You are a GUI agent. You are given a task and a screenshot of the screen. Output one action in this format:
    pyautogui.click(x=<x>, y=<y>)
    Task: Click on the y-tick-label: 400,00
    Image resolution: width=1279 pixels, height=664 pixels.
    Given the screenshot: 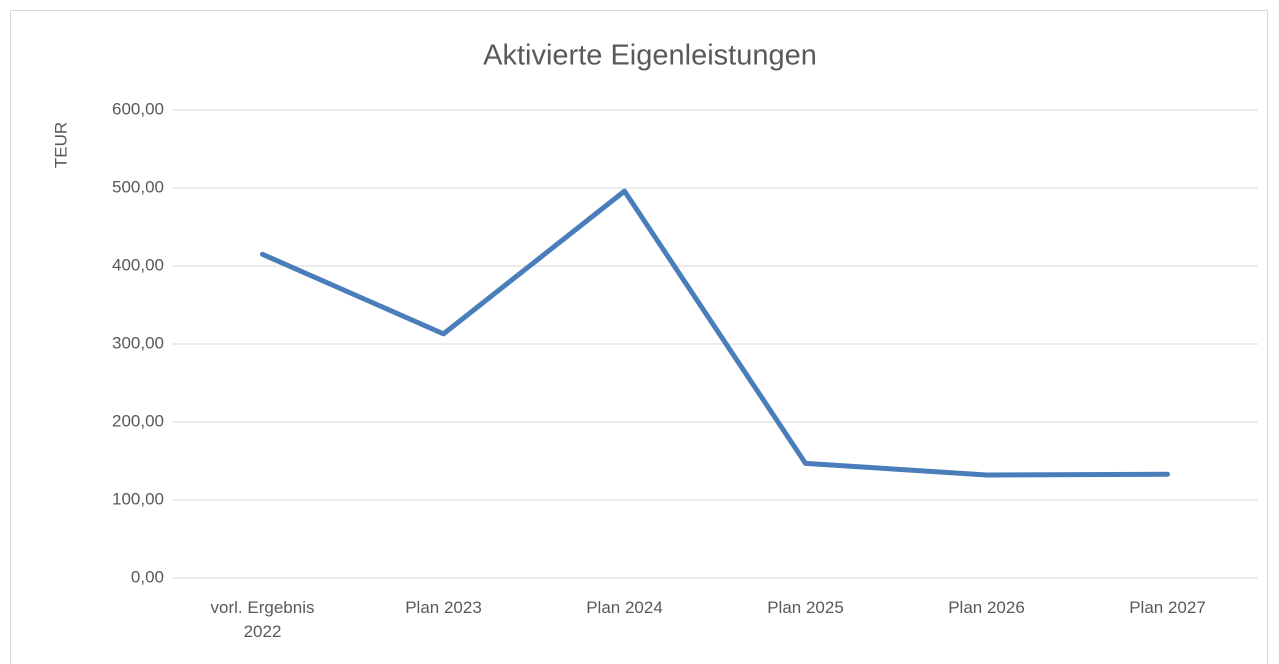 What is the action you would take?
    pyautogui.click(x=138, y=264)
    